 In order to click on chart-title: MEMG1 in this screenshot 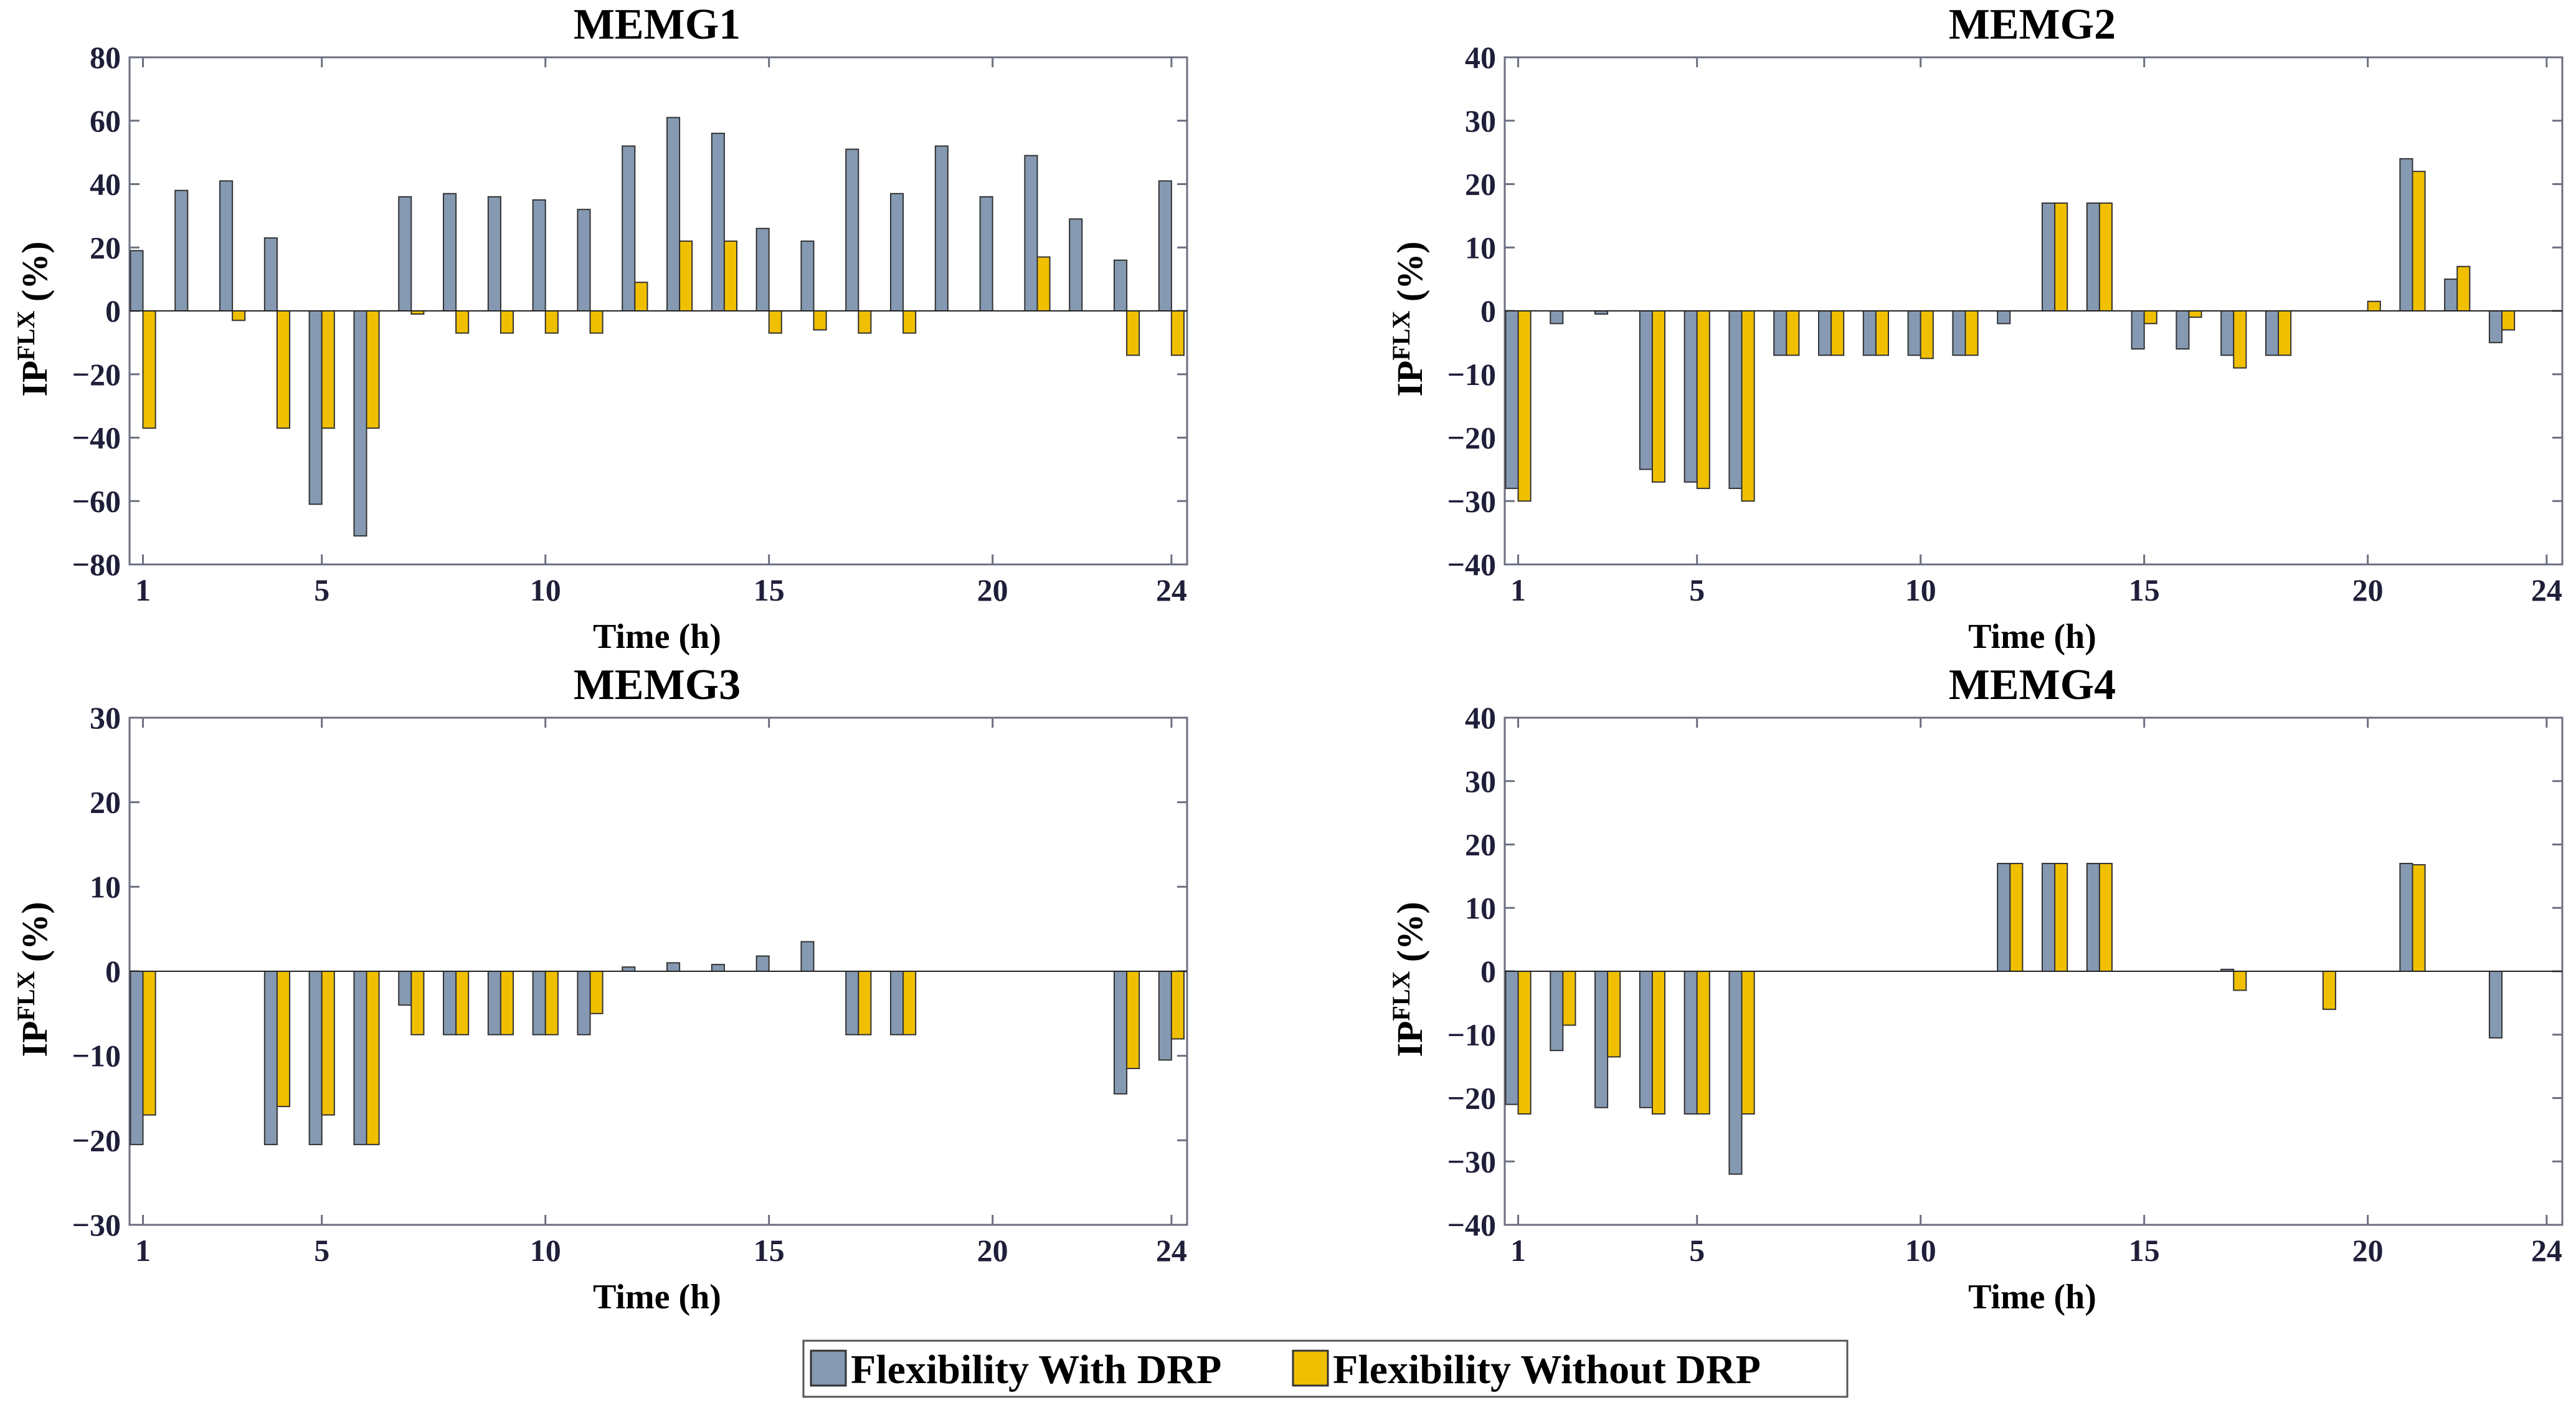, I will do `click(657, 25)`.